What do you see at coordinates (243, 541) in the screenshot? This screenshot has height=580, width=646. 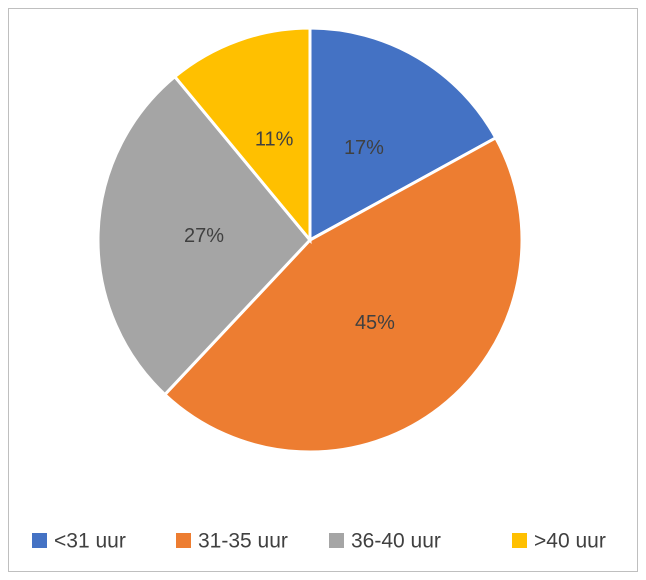 I see `legend-label: 31-35 uur` at bounding box center [243, 541].